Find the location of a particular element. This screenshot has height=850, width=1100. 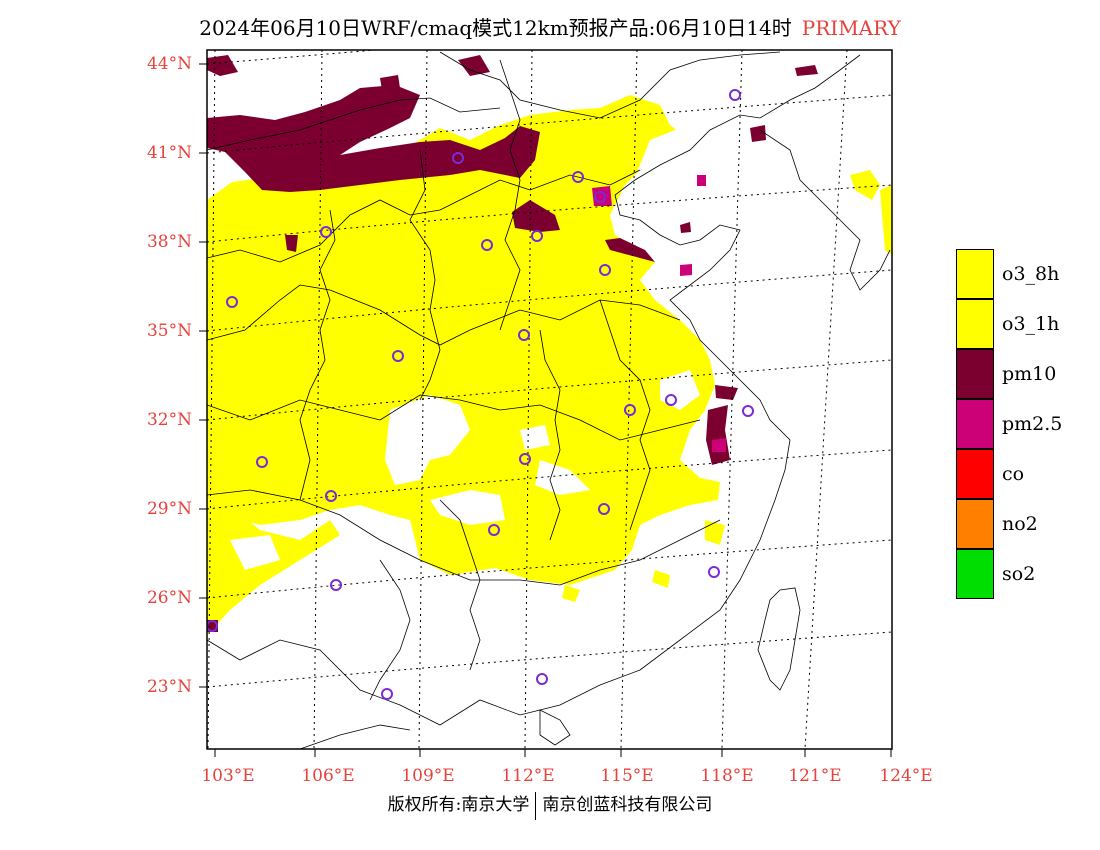

legend-label: o3_8h is located at coordinates (1031, 274).